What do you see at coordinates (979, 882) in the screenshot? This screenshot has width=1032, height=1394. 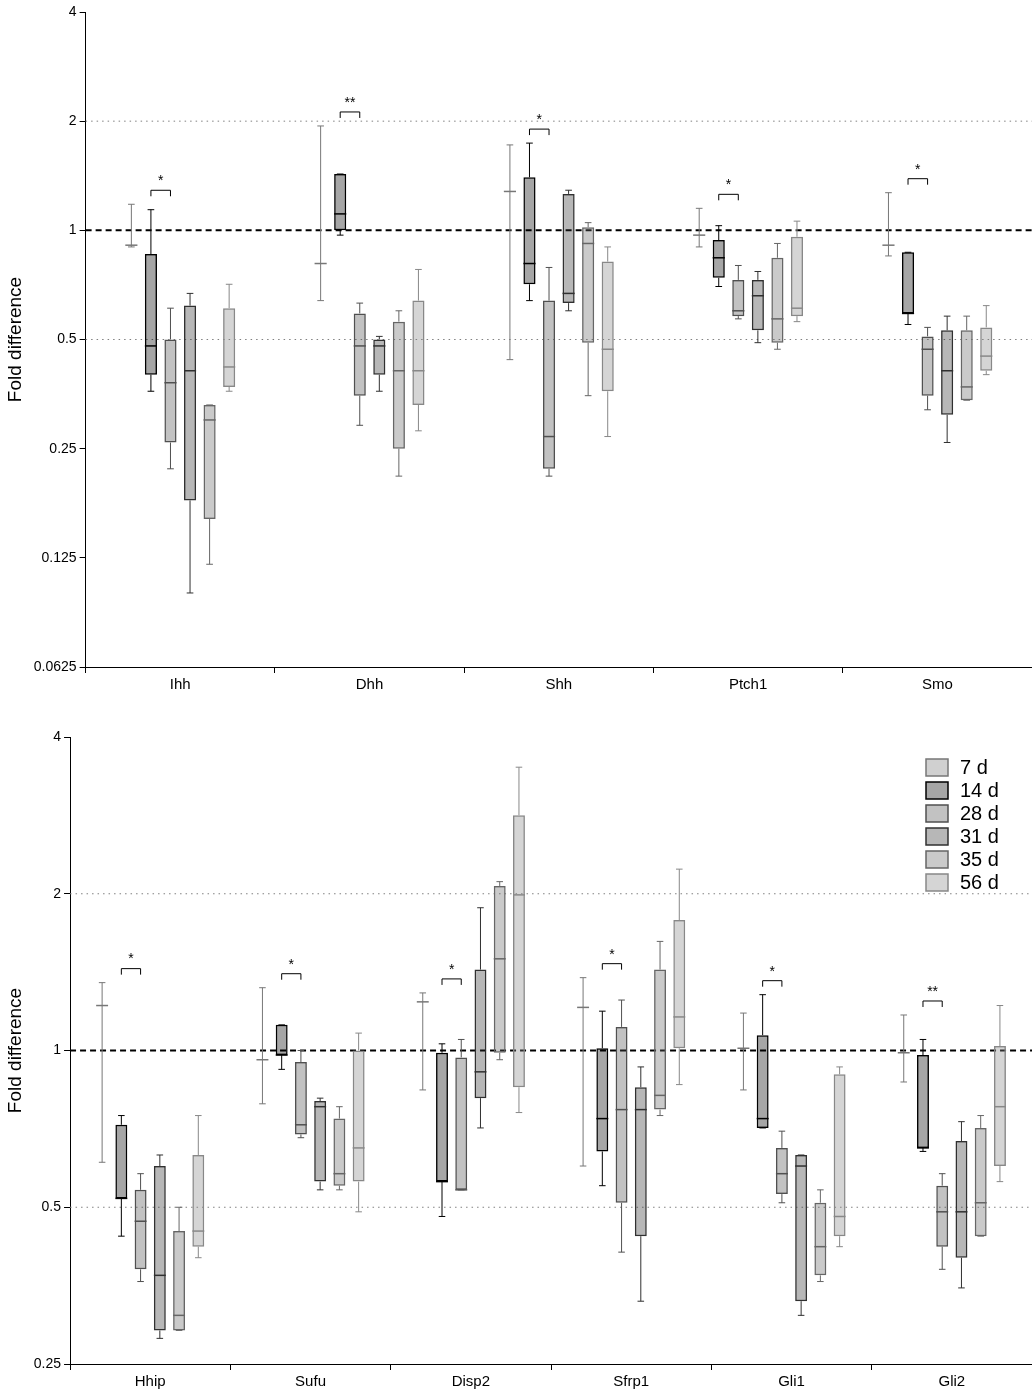 I see `legend-label: 56 d` at bounding box center [979, 882].